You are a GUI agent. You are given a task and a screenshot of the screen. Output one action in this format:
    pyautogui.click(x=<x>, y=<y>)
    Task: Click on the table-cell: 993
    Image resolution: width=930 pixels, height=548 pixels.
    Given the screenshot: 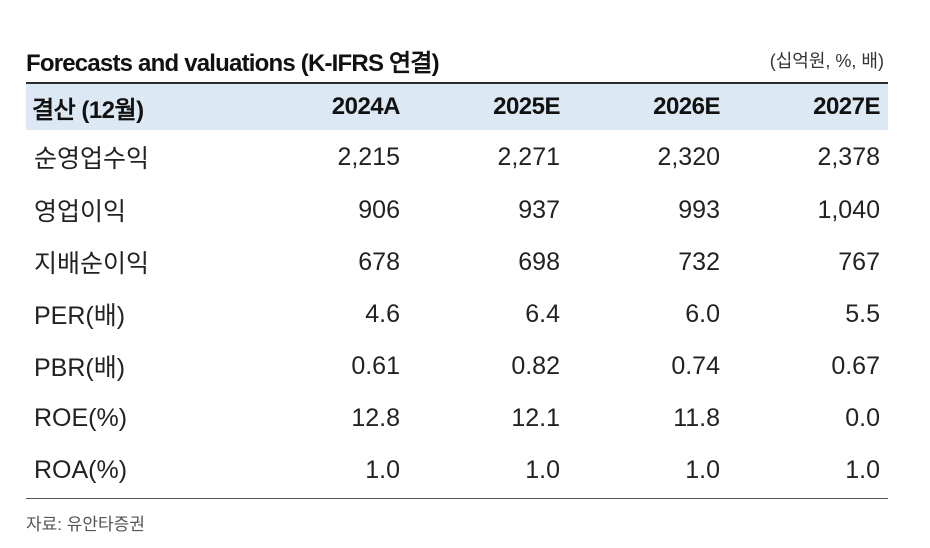 What is the action you would take?
    pyautogui.click(x=699, y=209)
    